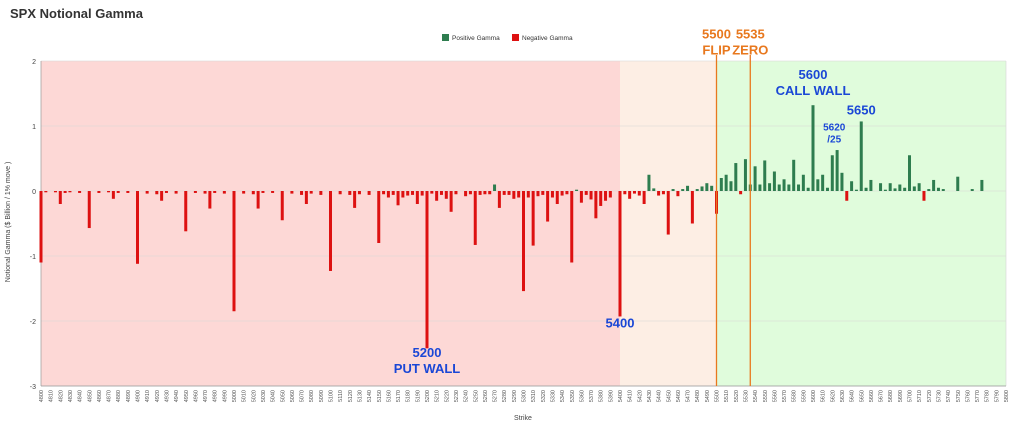 The width and height of the screenshot is (1024, 426). What do you see at coordinates (283, 396) in the screenshot?
I see `x-tick-label: 5050` at bounding box center [283, 396].